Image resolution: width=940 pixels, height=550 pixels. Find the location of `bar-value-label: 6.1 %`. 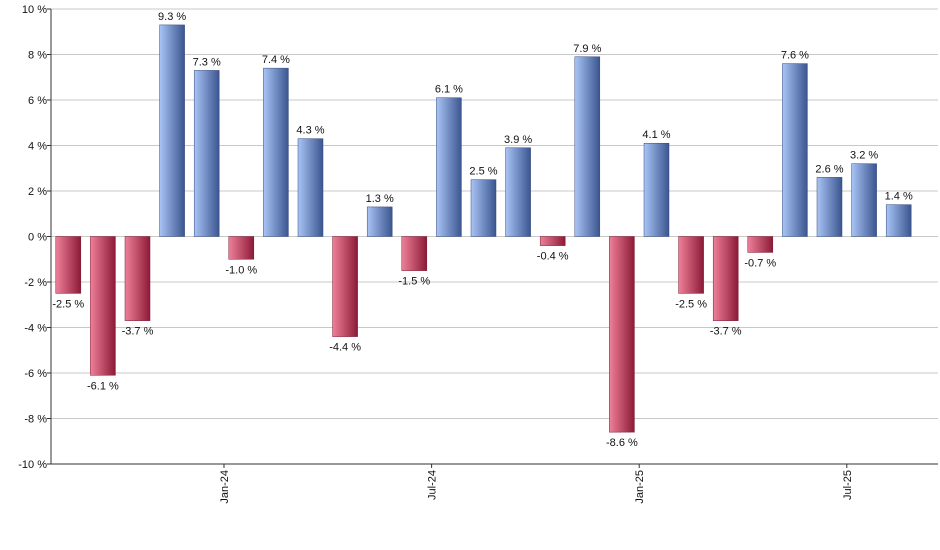

bar-value-label: 6.1 % is located at coordinates (449, 90).